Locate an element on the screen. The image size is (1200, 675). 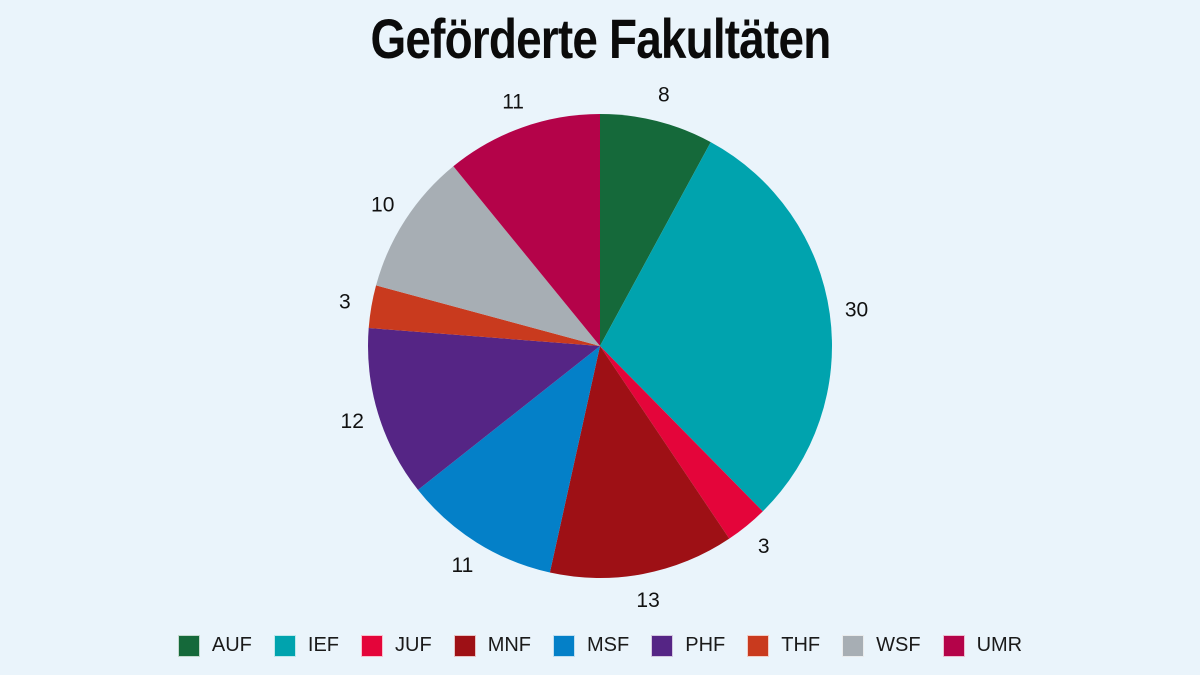
pie-slice-AUF is located at coordinates (655, 230).